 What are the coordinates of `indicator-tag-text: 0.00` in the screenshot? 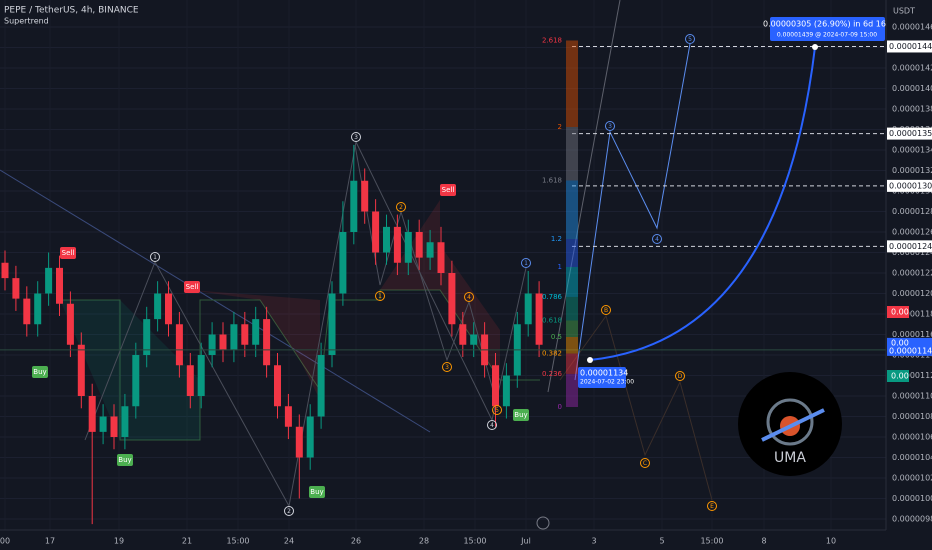 It's located at (900, 312).